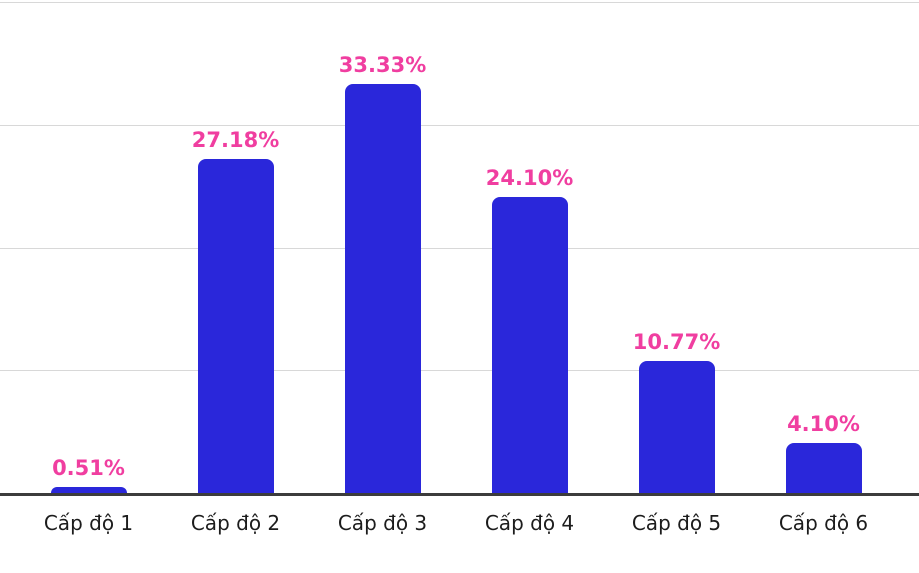 The image size is (919, 573). I want to click on bar-value-label: 24.10%, so click(529, 178).